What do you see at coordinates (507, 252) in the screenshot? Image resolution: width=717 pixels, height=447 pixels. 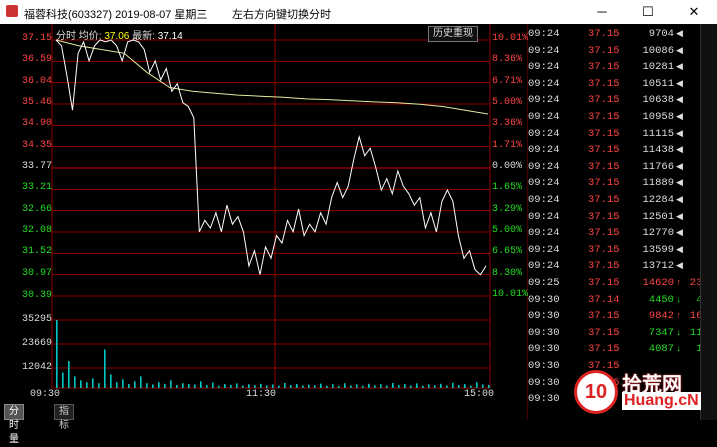 I see `percent-tick-label: 6.65%` at bounding box center [507, 252].